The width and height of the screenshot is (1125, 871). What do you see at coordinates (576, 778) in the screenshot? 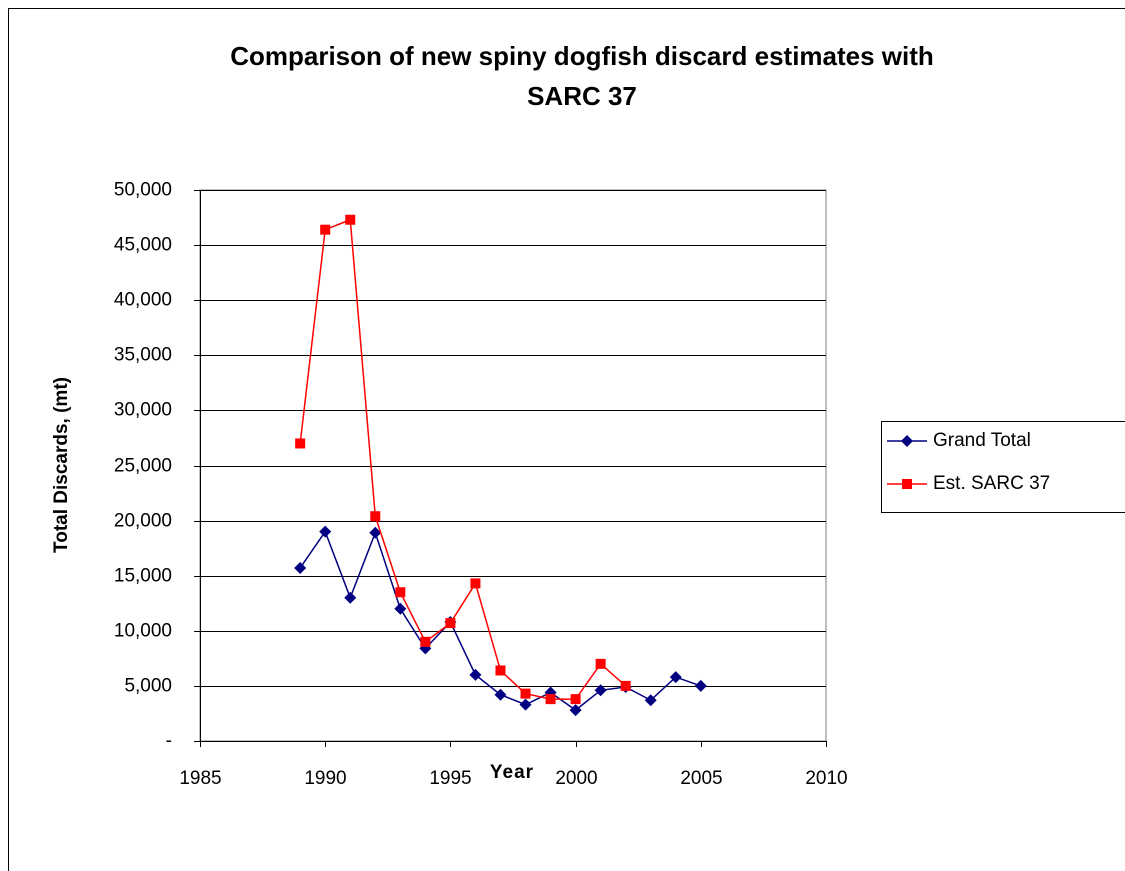
I see `x-tick-label: 2000` at bounding box center [576, 778].